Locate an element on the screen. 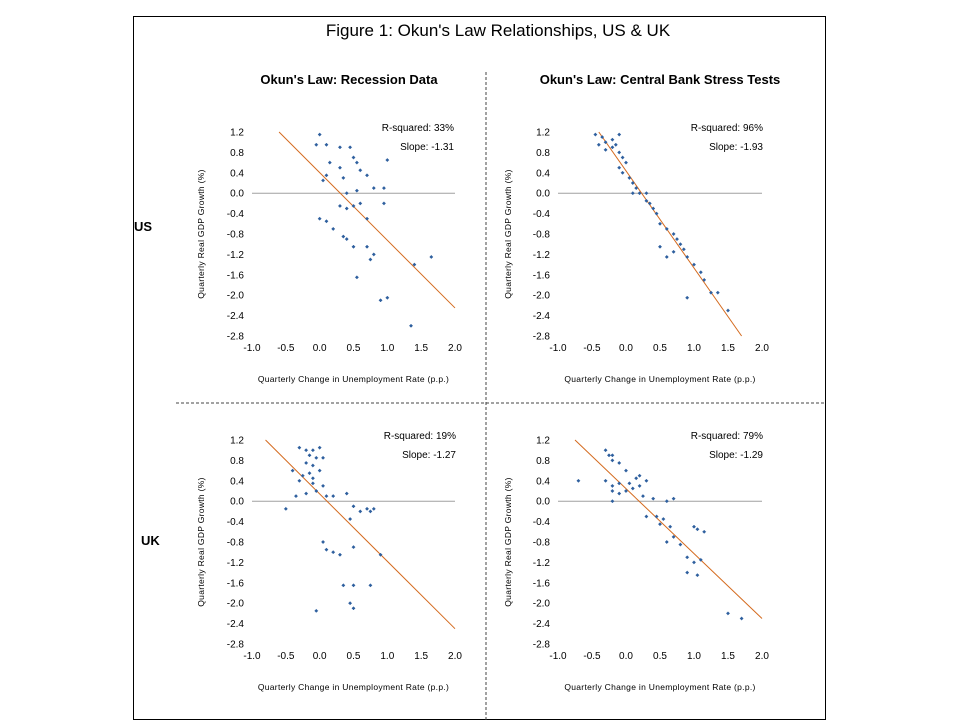 This screenshot has height=720, width=960. row-label-uk: UK is located at coordinates (150, 540).